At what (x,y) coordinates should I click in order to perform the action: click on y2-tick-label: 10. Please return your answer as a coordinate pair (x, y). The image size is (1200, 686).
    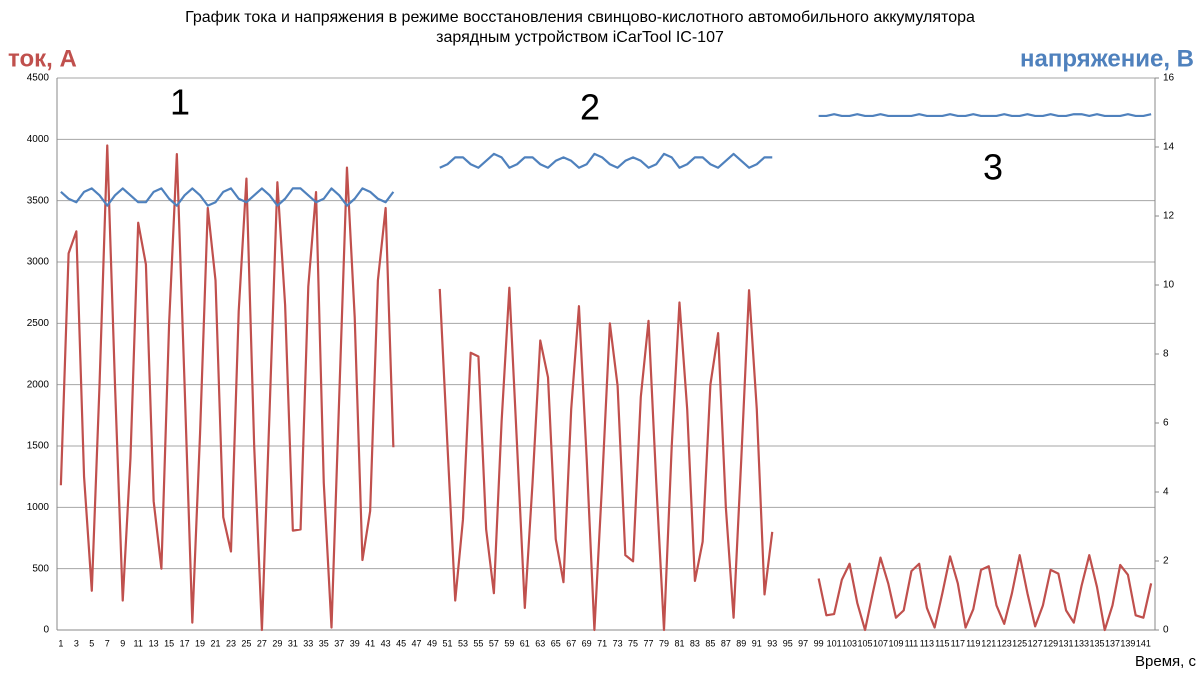
    Looking at the image, I should click on (1169, 285).